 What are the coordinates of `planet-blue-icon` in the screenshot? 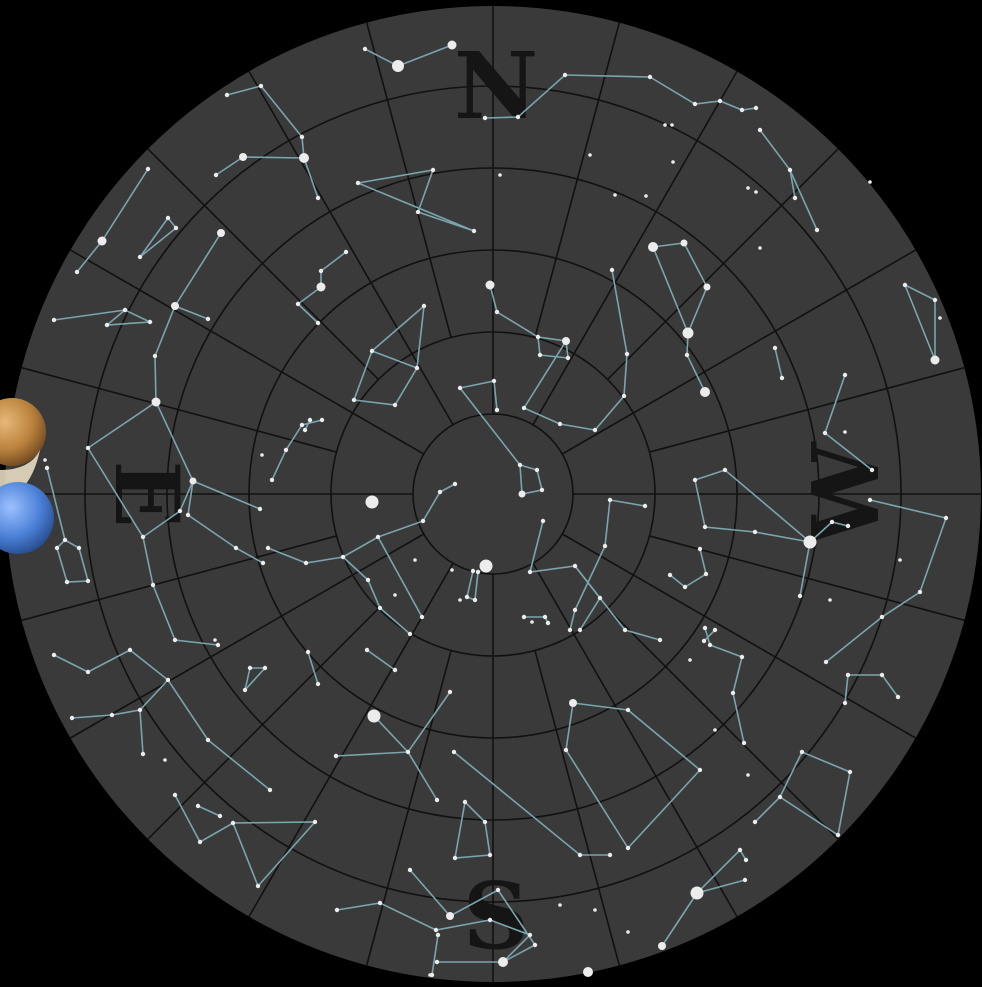 It's located at (27, 518).